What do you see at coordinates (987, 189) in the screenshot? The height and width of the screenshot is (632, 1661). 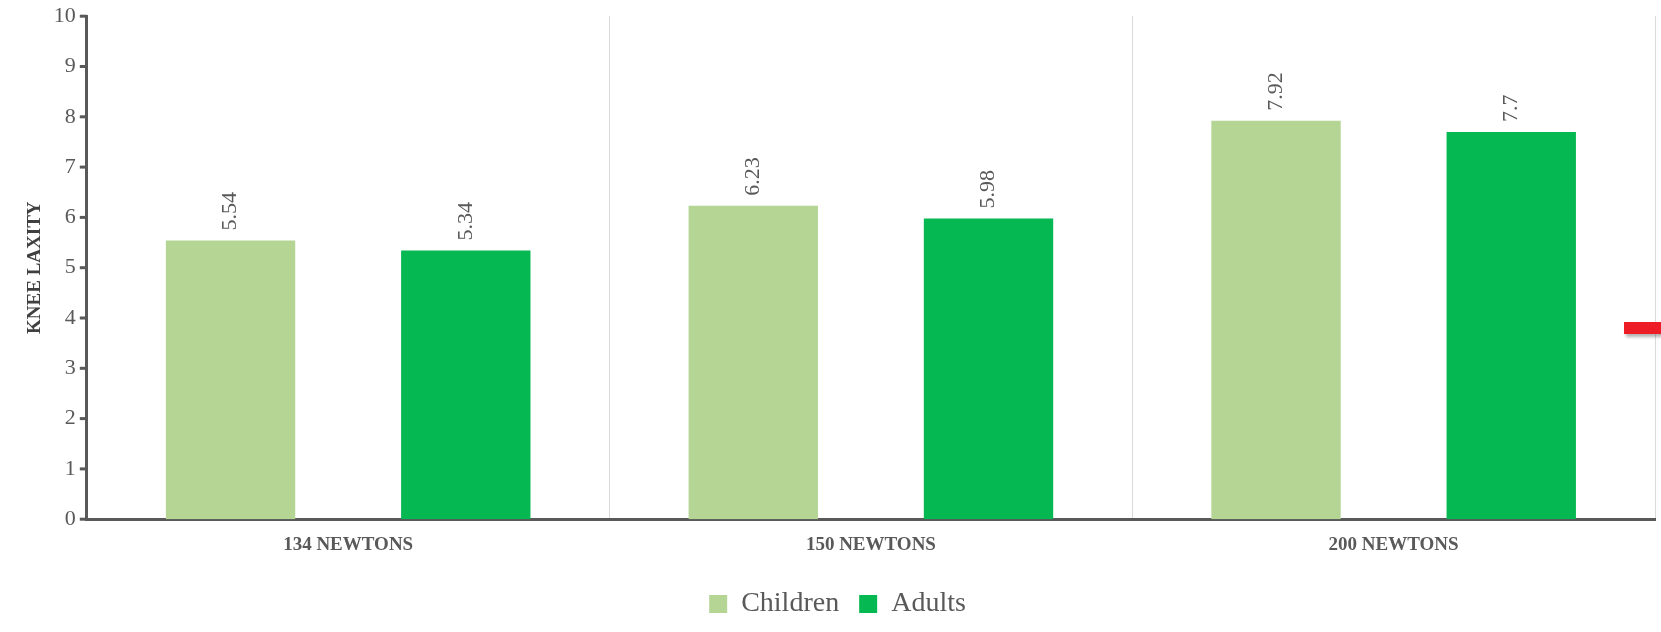 I see `data-label: 5.98` at bounding box center [987, 189].